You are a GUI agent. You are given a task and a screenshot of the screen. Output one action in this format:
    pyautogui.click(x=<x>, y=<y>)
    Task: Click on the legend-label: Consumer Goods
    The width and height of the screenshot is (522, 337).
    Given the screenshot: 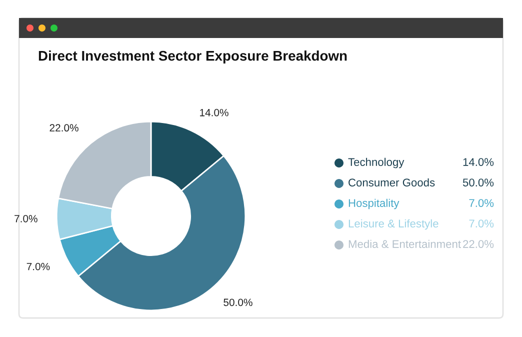 What is the action you would take?
    pyautogui.click(x=391, y=182)
    